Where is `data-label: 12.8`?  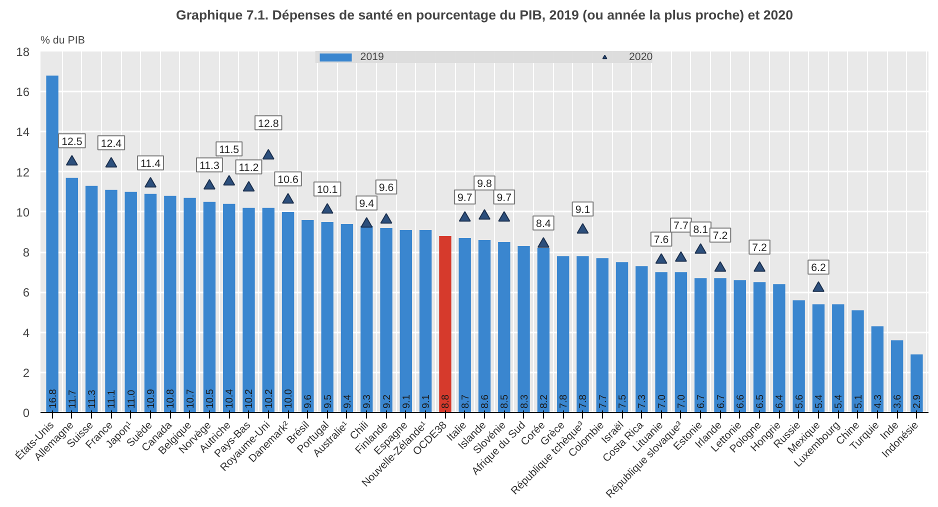 data-label: 12.8 is located at coordinates (268, 124).